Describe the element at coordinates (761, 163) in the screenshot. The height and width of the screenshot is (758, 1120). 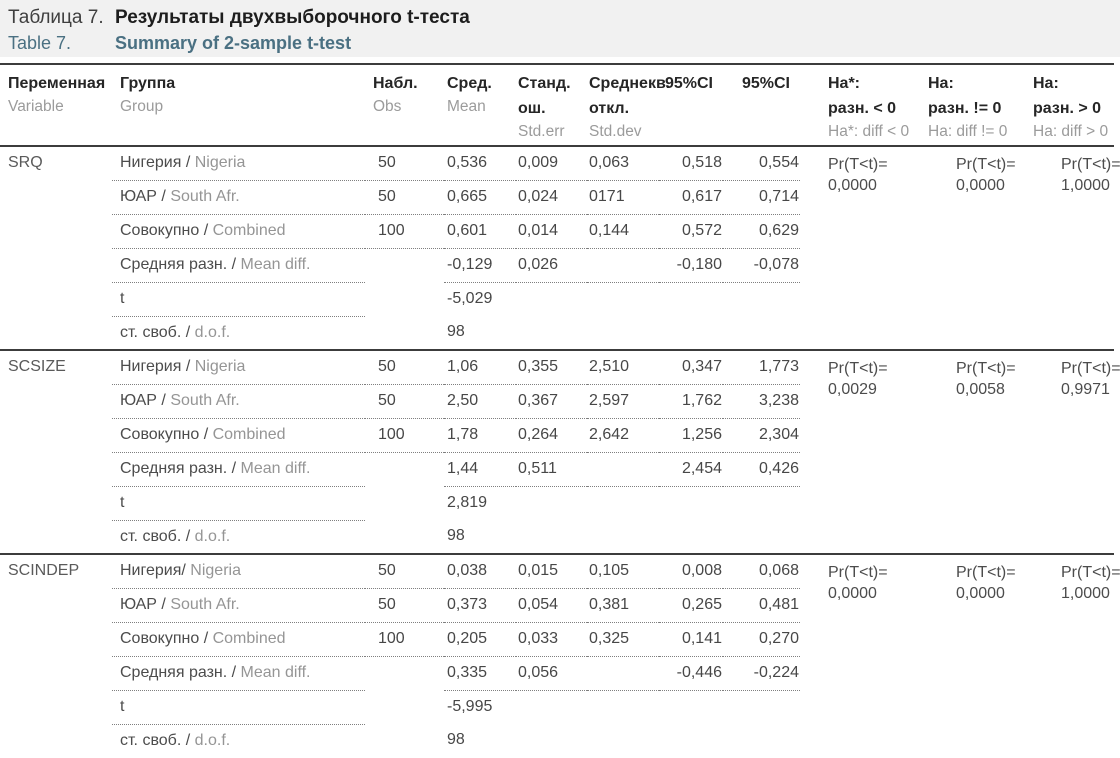
I see `cell-ci_high: 0,554` at that location.